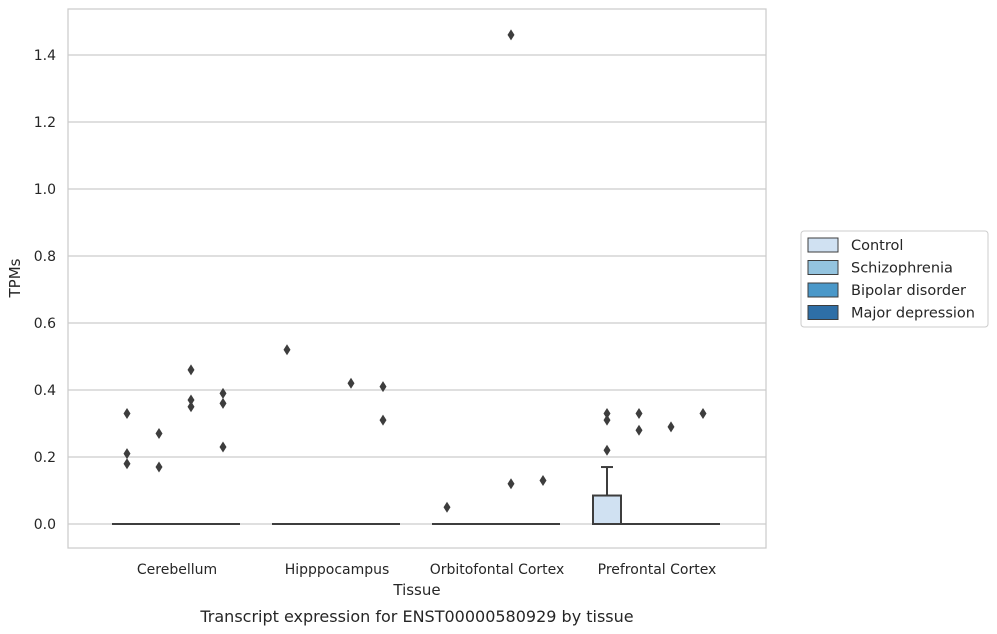 The width and height of the screenshot is (997, 634). What do you see at coordinates (45, 391) in the screenshot?
I see `y-tick-label: 0.4` at bounding box center [45, 391].